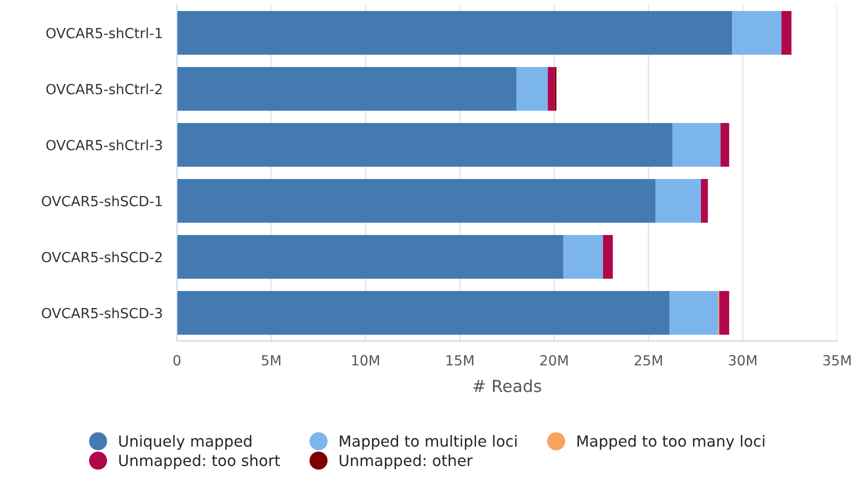  Describe the element at coordinates (102, 257) in the screenshot. I see `y-tick-label: OVCAR5-shSCD-2` at that location.